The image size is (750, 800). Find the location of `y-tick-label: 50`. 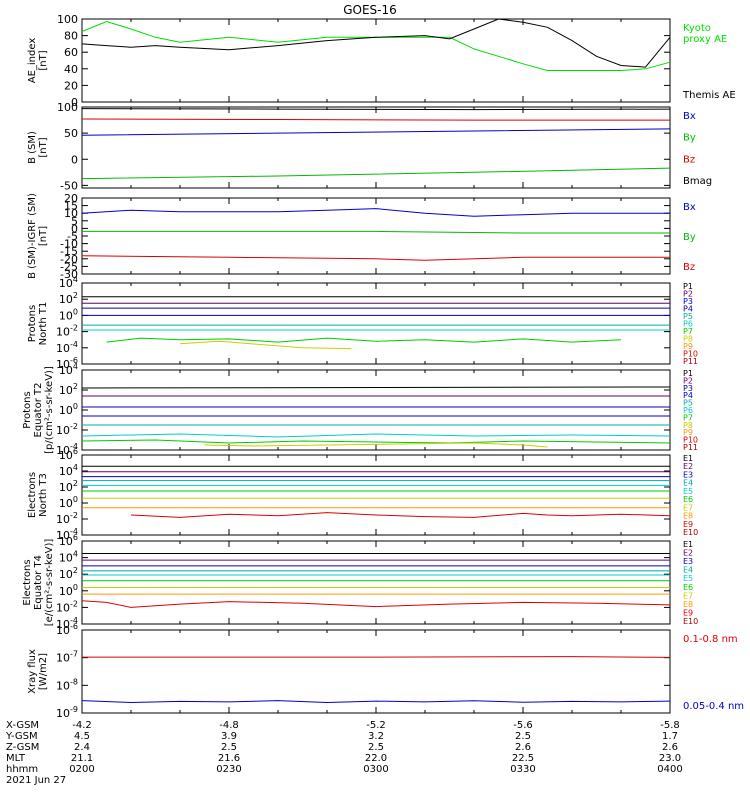

y-tick-label: 50 is located at coordinates (71, 133).